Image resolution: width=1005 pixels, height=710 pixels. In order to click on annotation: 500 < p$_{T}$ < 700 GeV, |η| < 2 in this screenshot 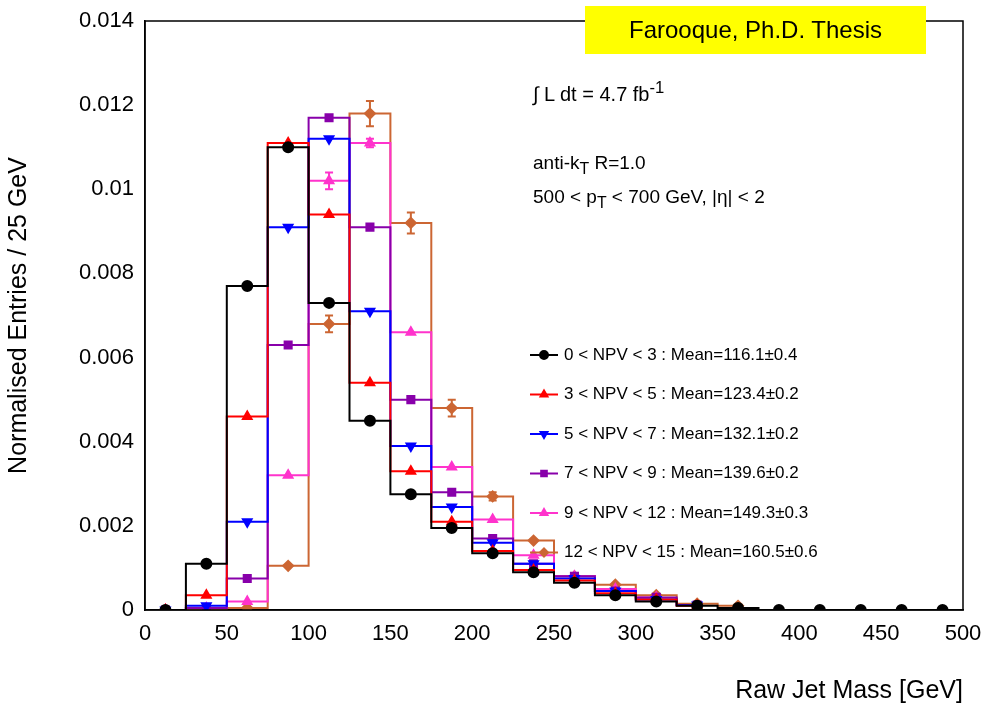, I will do `click(649, 199)`.